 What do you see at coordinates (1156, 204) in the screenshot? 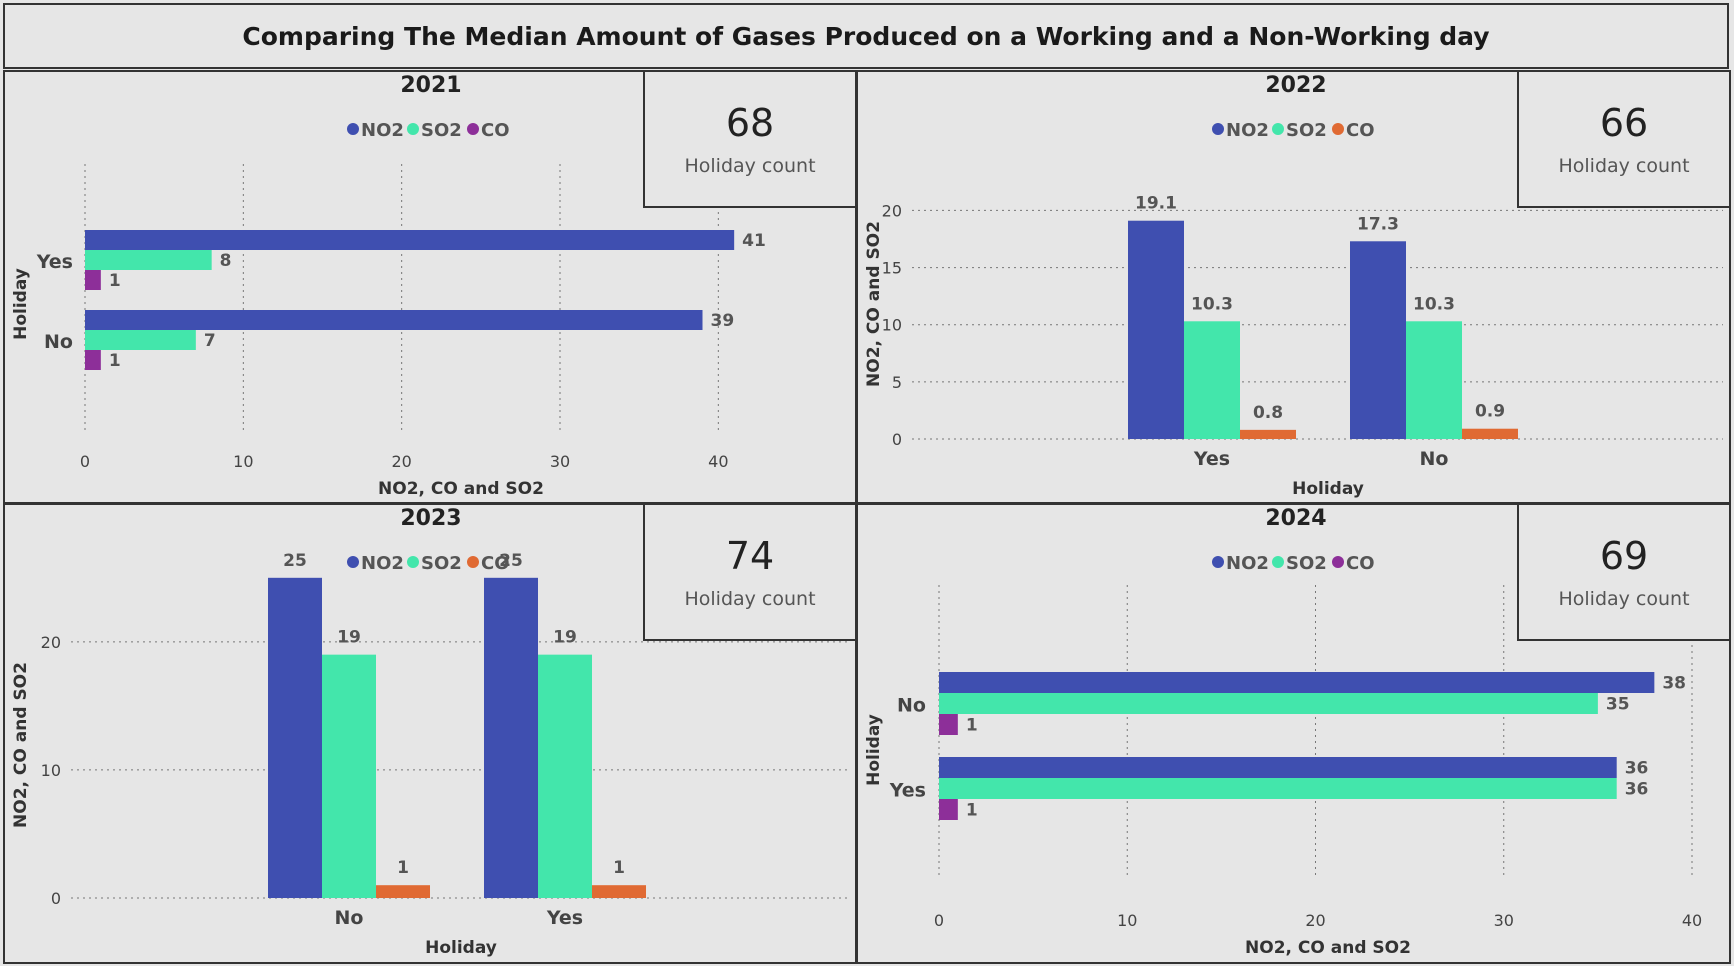
I see `data-label: 19.1` at bounding box center [1156, 204].